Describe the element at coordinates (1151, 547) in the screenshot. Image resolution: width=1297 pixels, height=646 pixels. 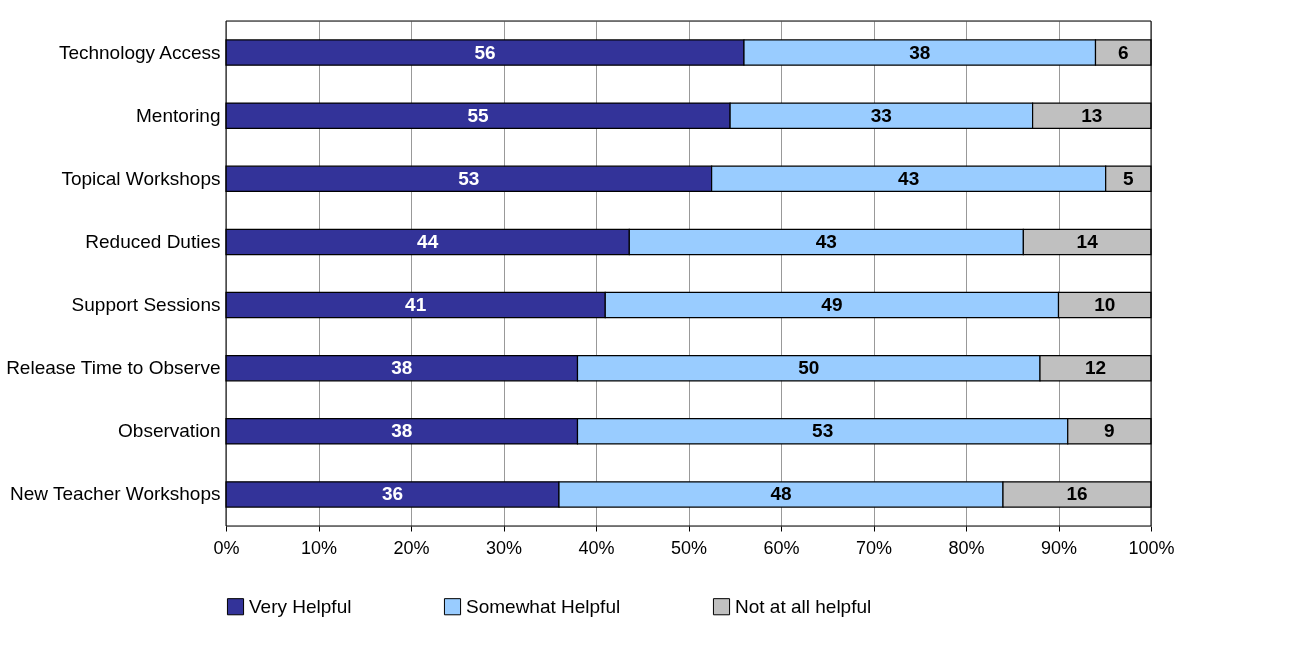
I see `x-tick-label: 100%` at that location.